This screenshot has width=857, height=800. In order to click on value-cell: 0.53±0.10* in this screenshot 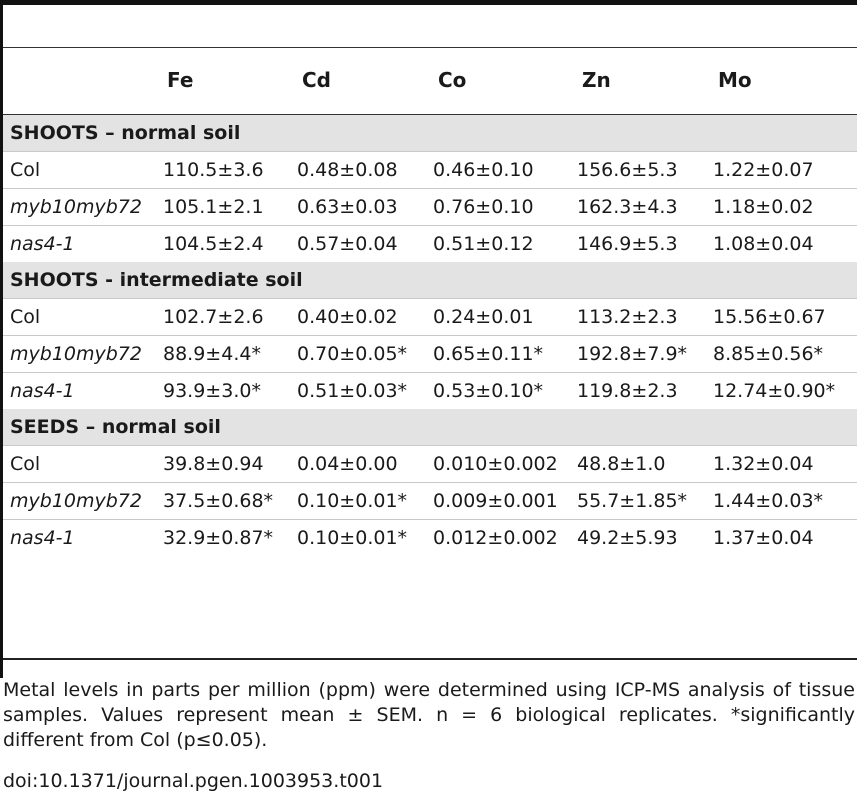, I will do `click(505, 390)`.